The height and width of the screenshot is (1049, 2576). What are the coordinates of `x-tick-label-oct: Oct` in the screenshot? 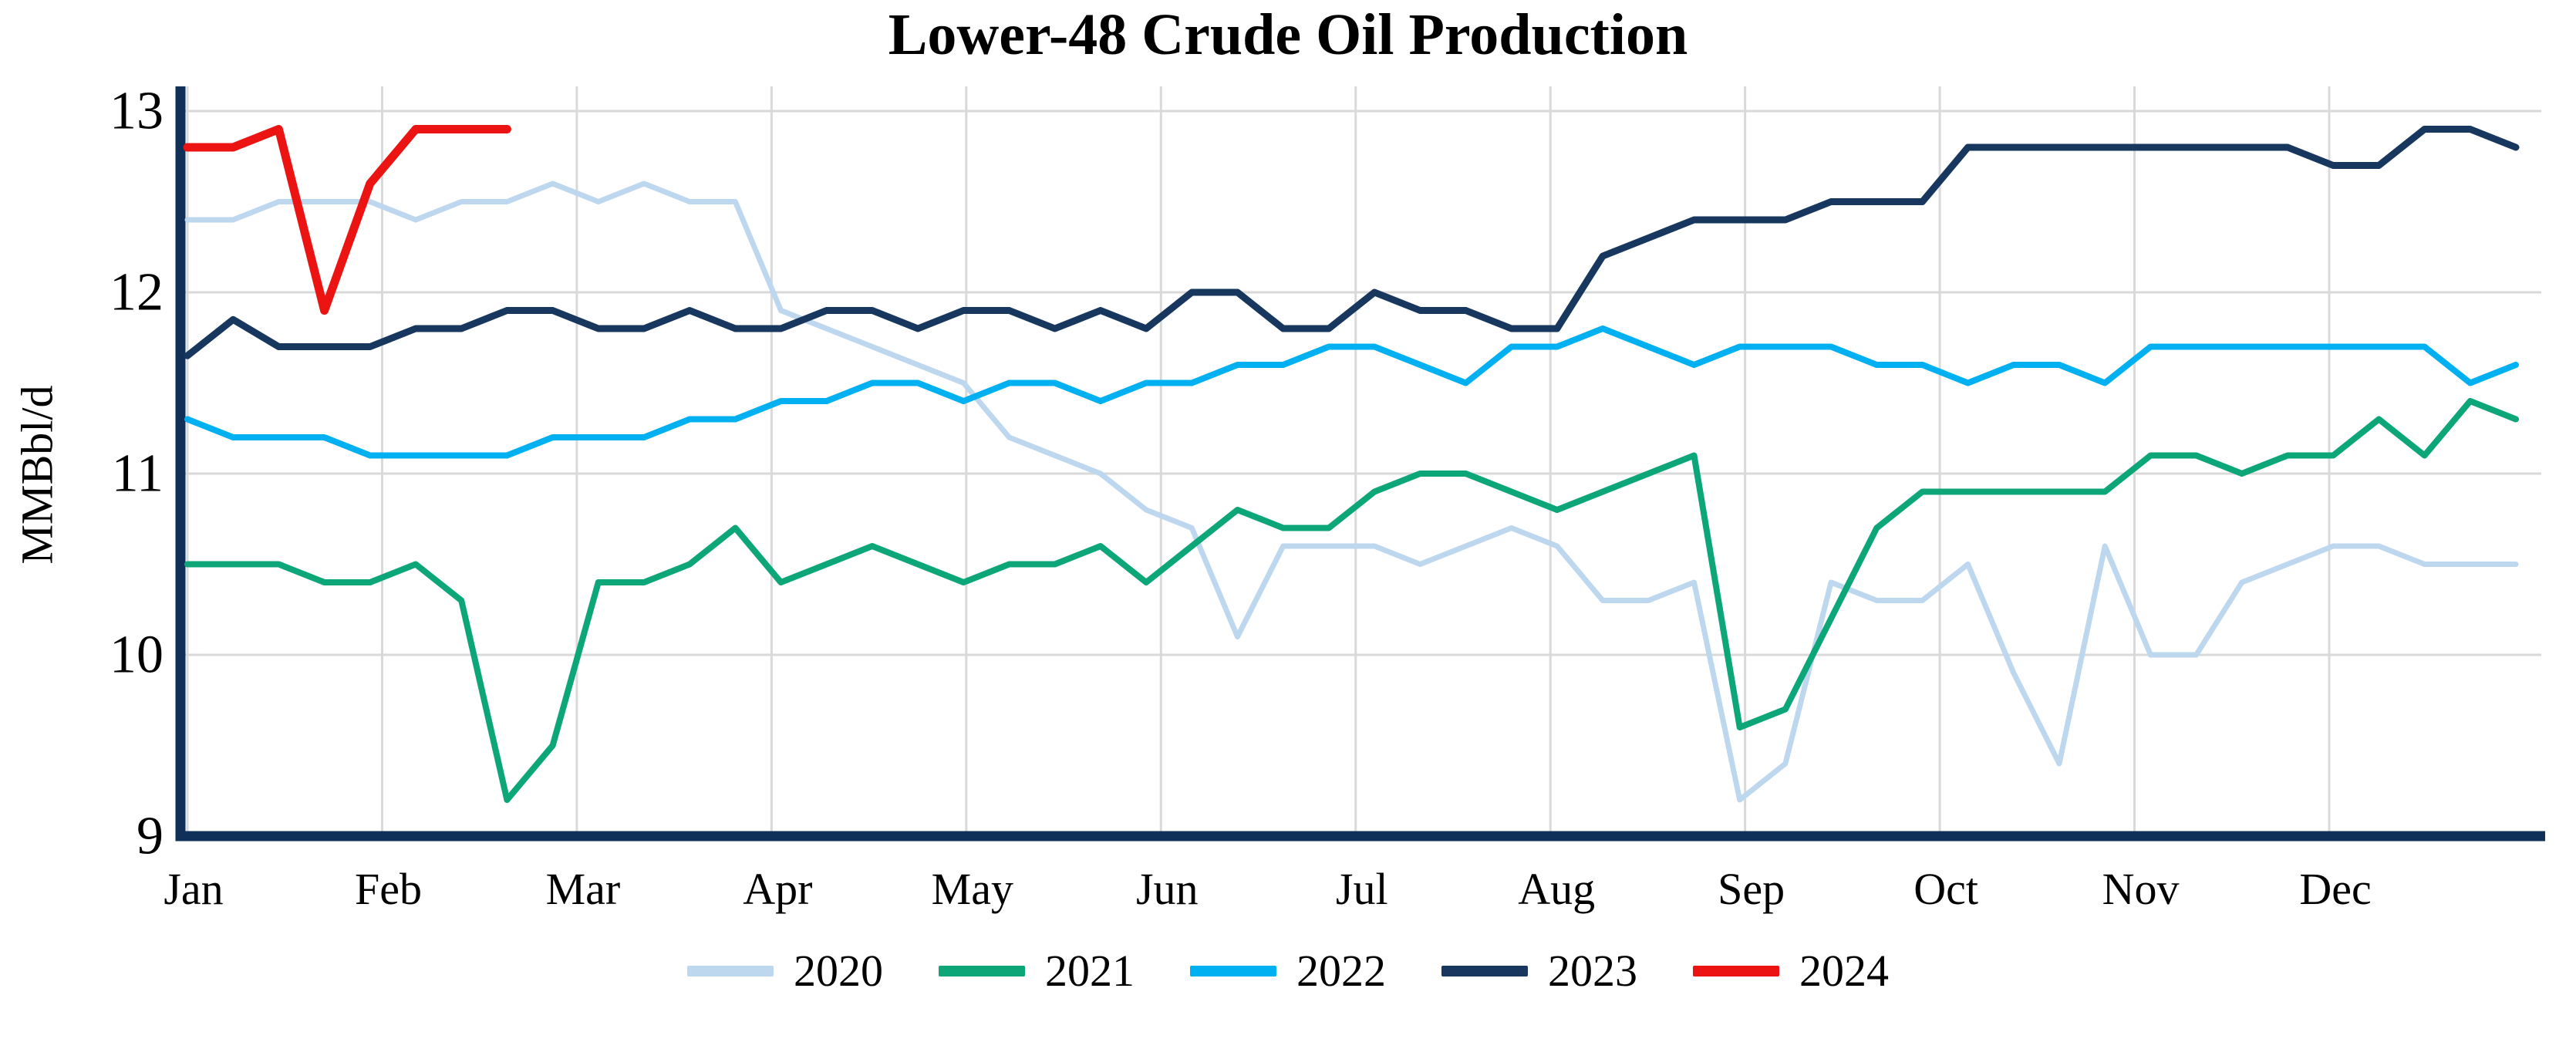 It's located at (1945, 889).